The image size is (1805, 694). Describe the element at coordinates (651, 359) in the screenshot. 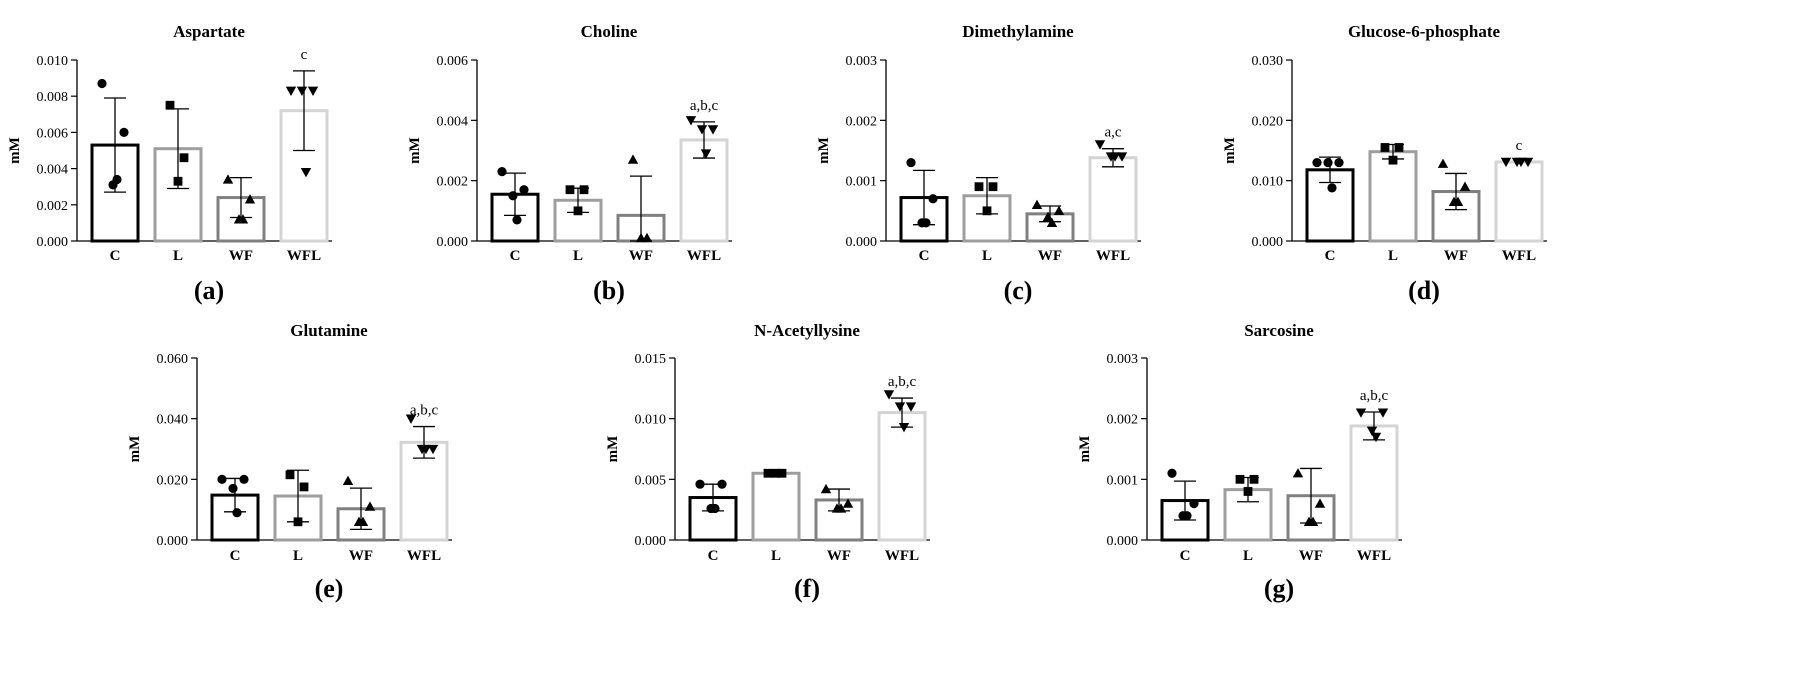

I see `y-tick-label: 0.015` at that location.